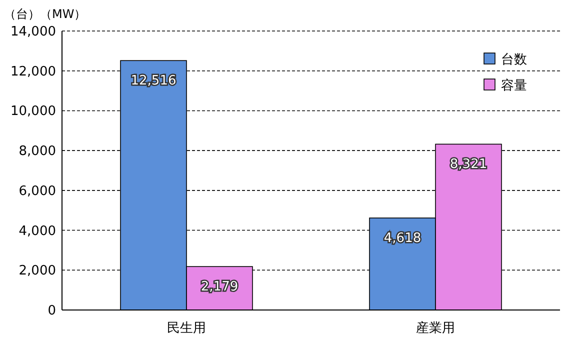 The width and height of the screenshot is (574, 337). Describe the element at coordinates (435, 328) in the screenshot. I see `x-tick-label: 産業用` at that location.